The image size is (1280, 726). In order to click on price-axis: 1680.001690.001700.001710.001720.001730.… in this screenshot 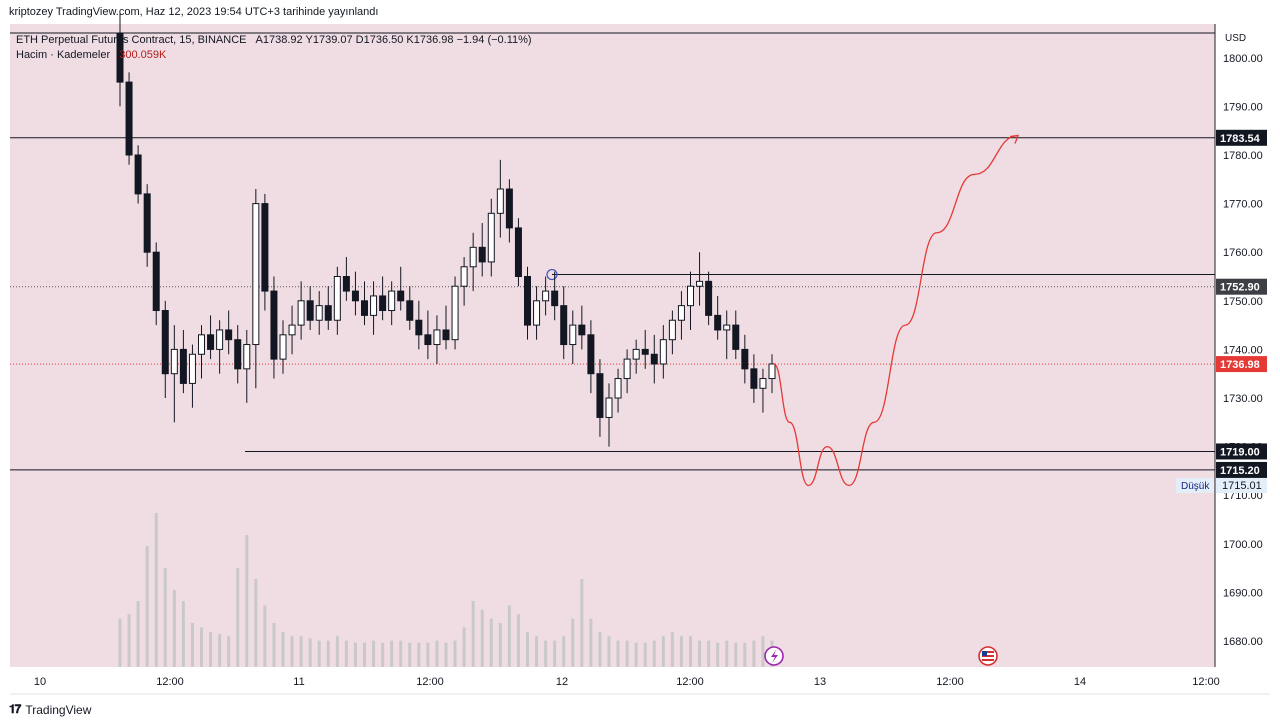, I will do `click(1243, 350)`.